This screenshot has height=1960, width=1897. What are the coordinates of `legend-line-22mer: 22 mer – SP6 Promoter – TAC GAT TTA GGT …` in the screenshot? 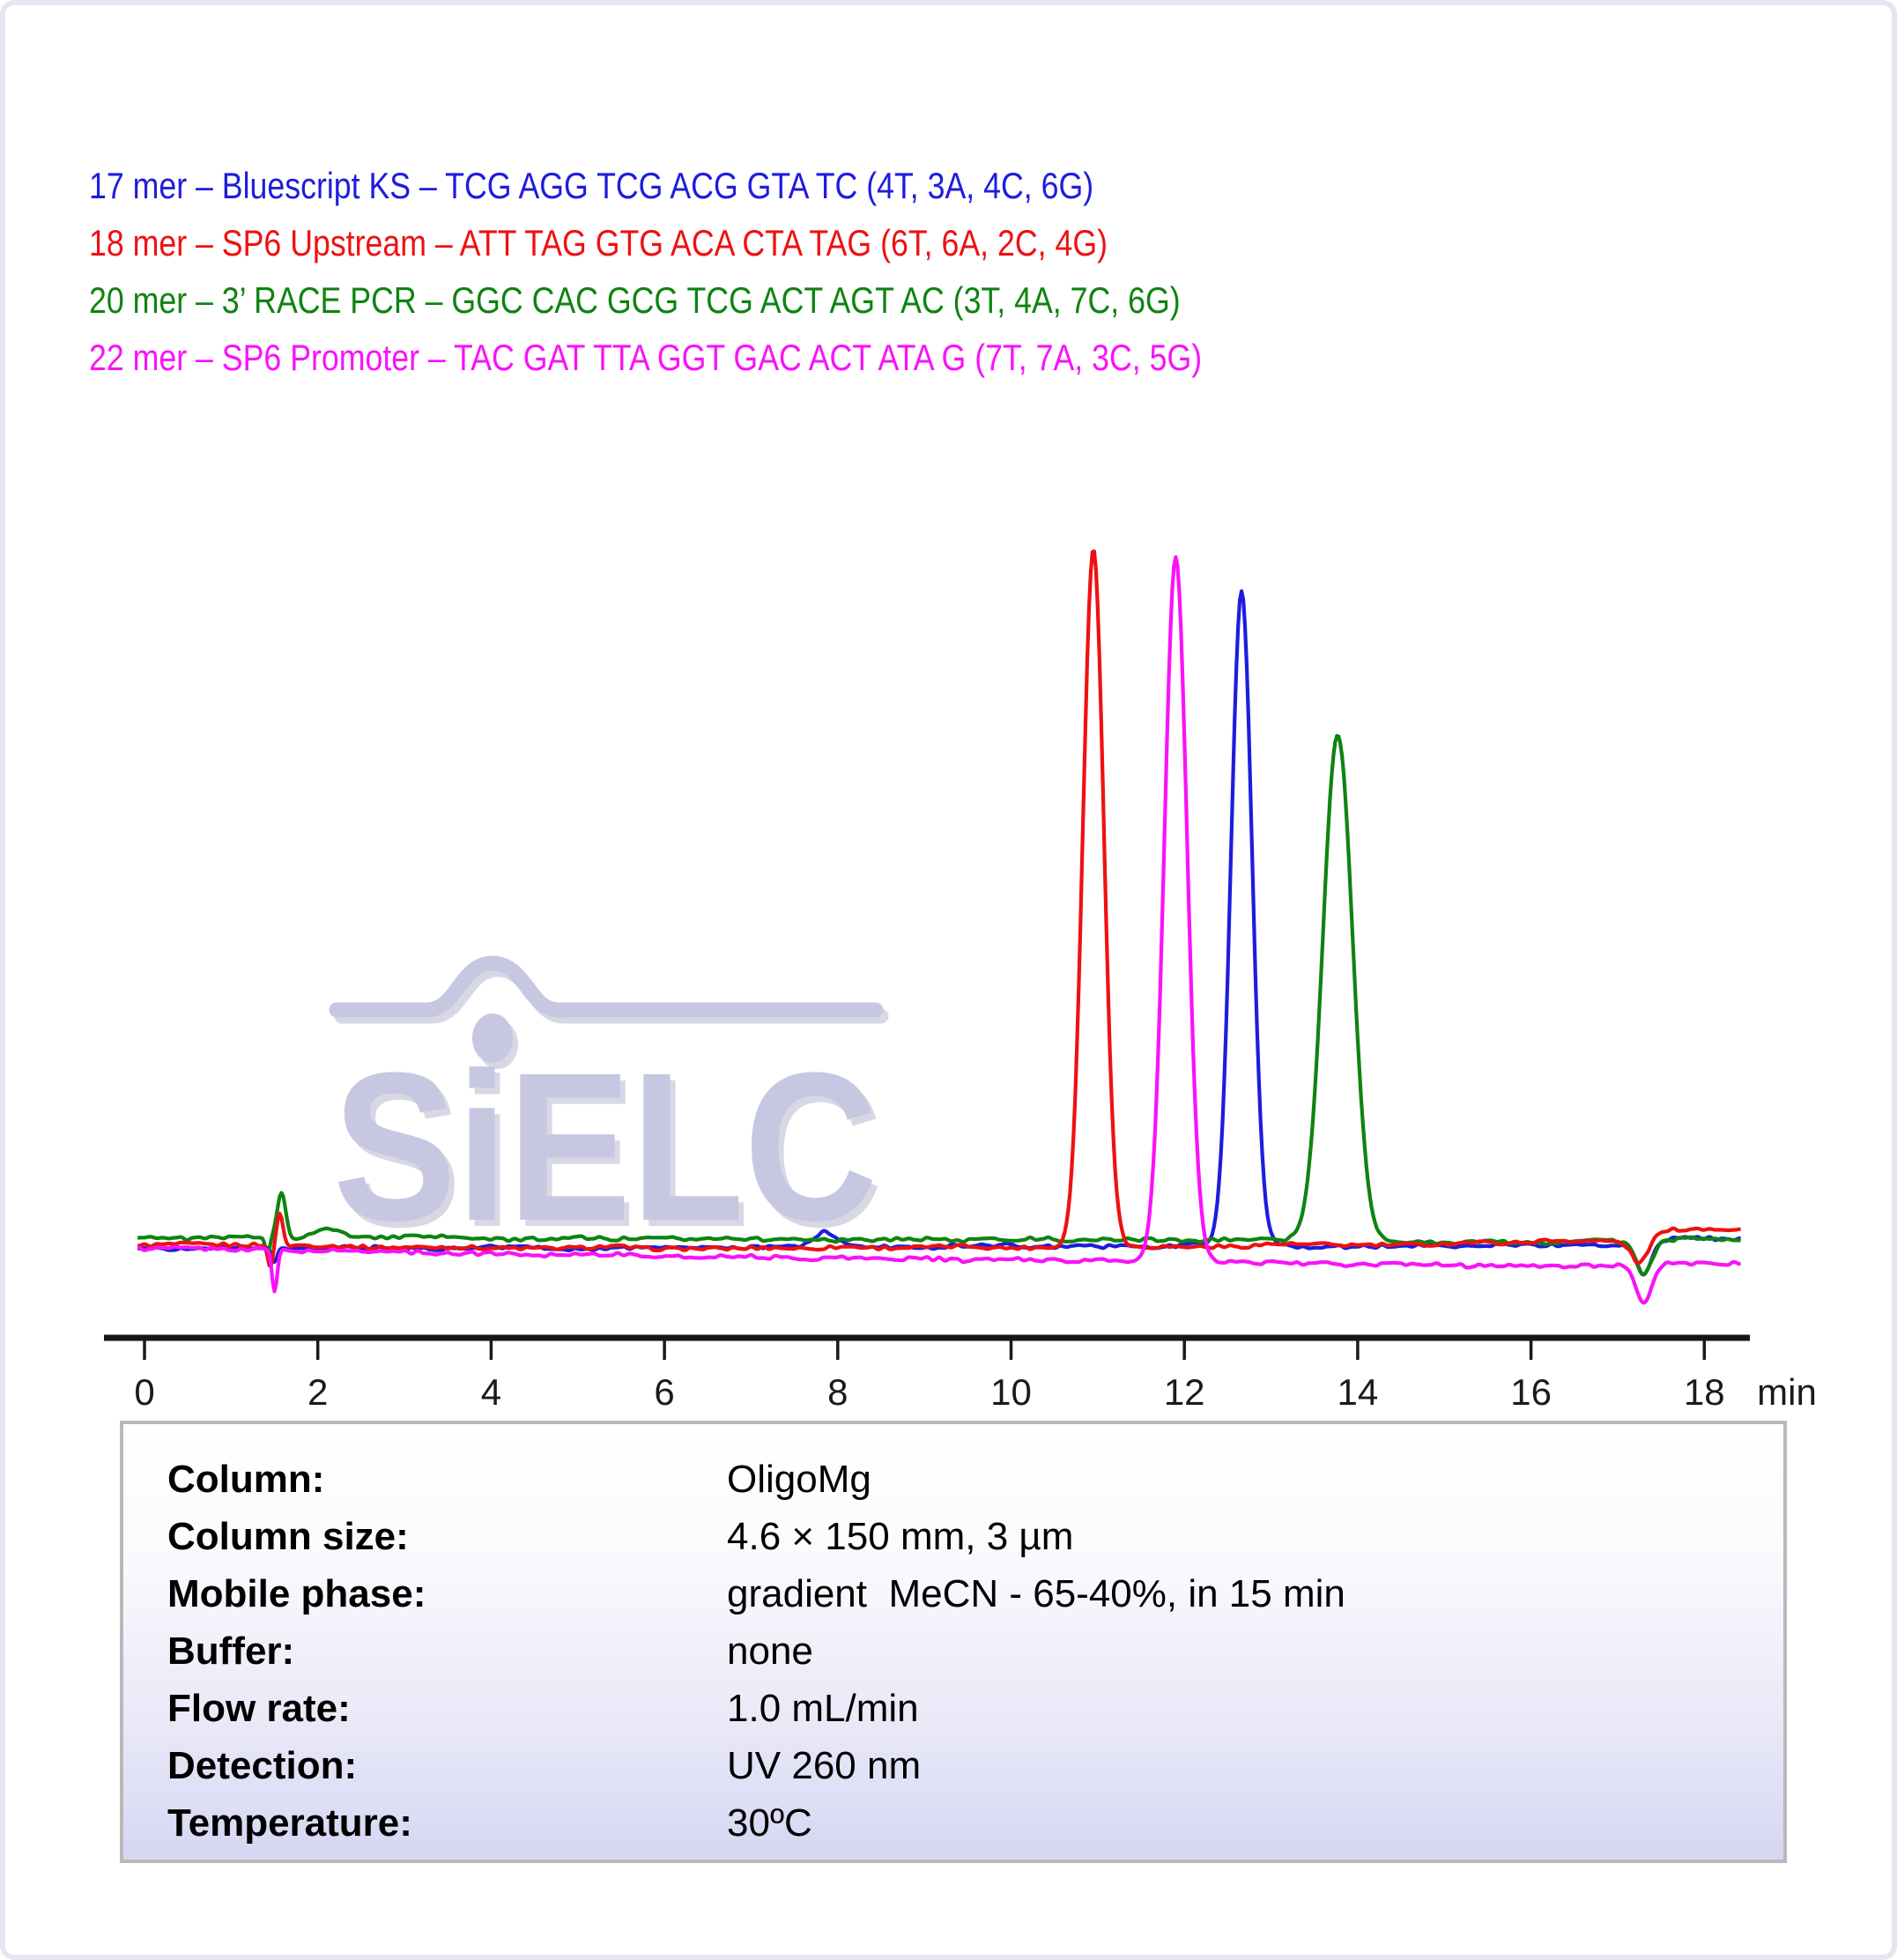 It's located at (646, 357).